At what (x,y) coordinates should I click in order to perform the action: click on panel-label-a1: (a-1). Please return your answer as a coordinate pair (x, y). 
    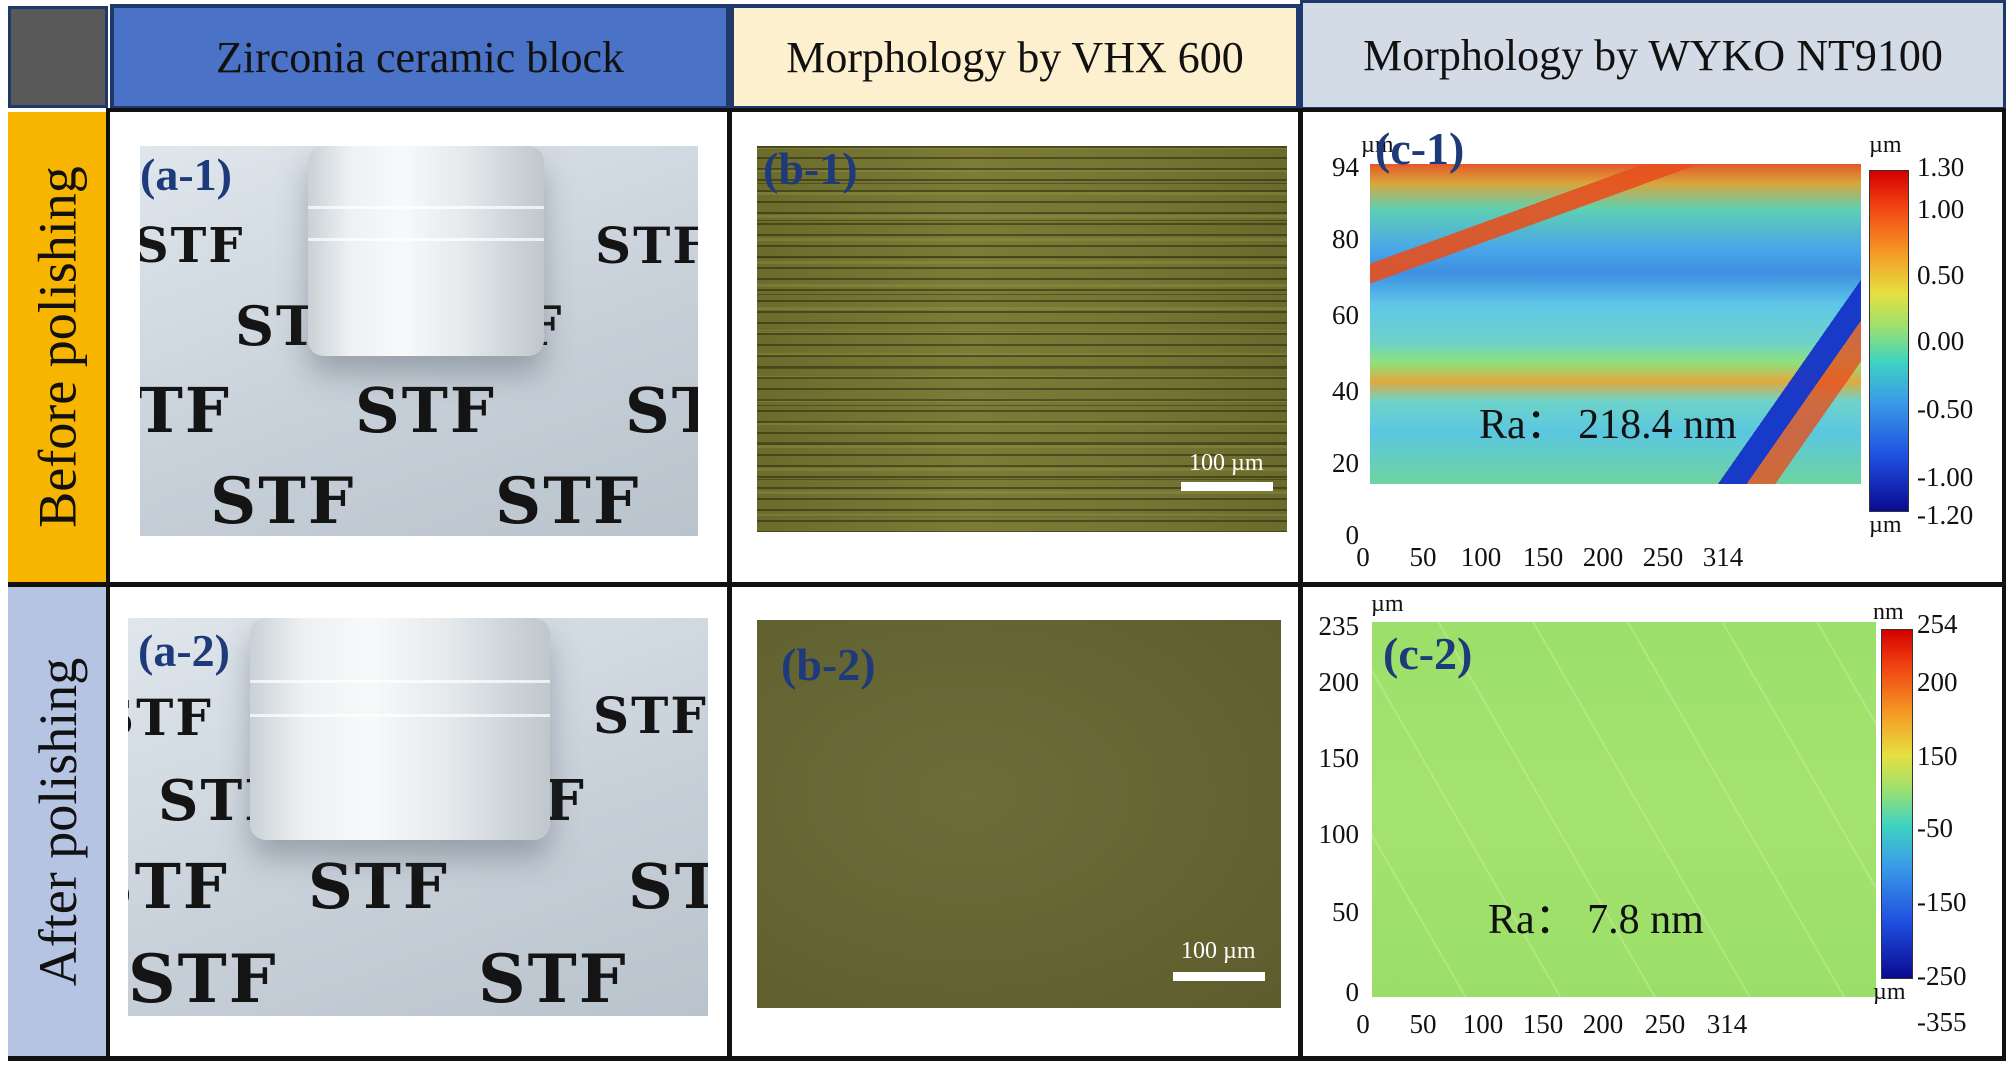
    Looking at the image, I should click on (186, 174).